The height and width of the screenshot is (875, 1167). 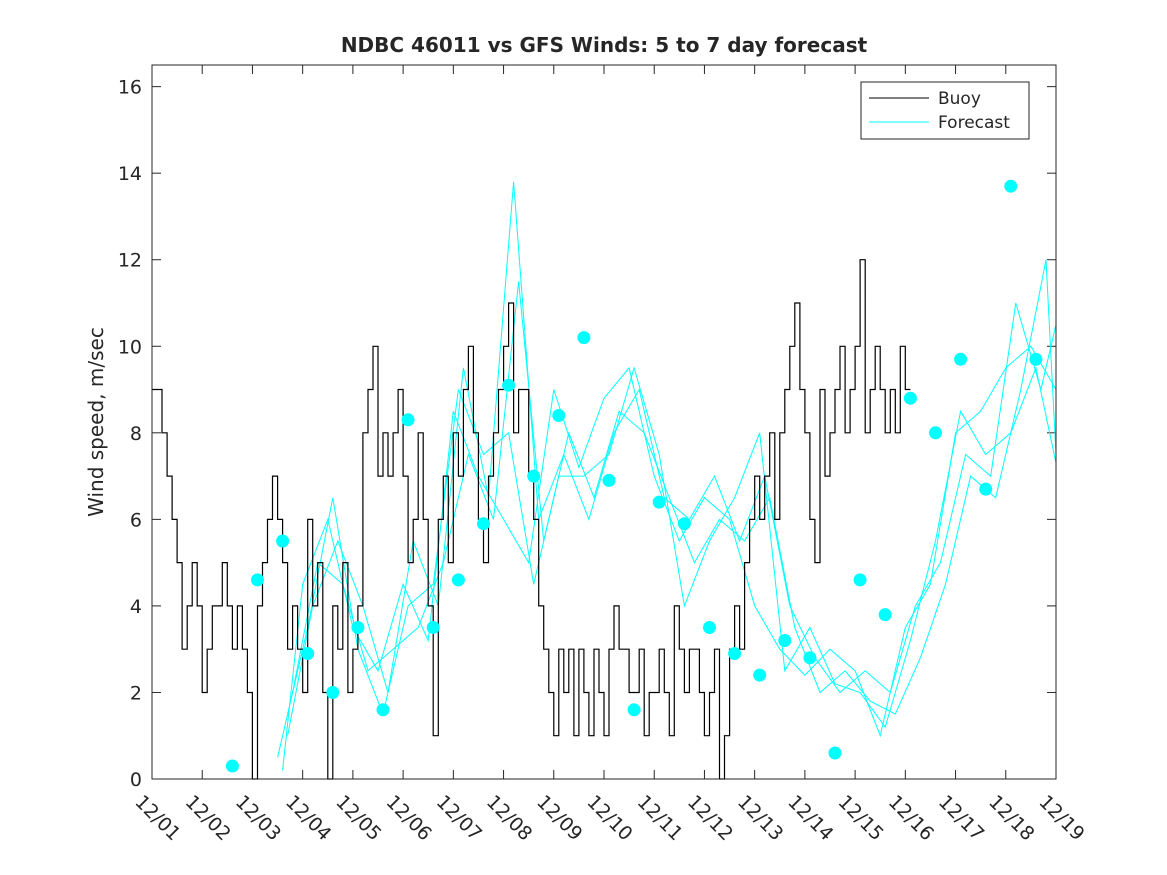 What do you see at coordinates (130, 174) in the screenshot?
I see `y-tick-label: 14` at bounding box center [130, 174].